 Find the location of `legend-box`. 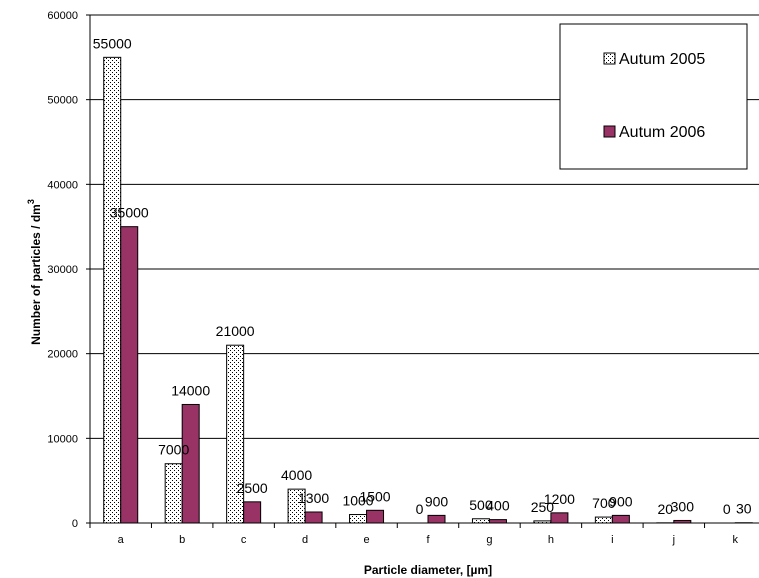

legend-box is located at coordinates (653, 96).